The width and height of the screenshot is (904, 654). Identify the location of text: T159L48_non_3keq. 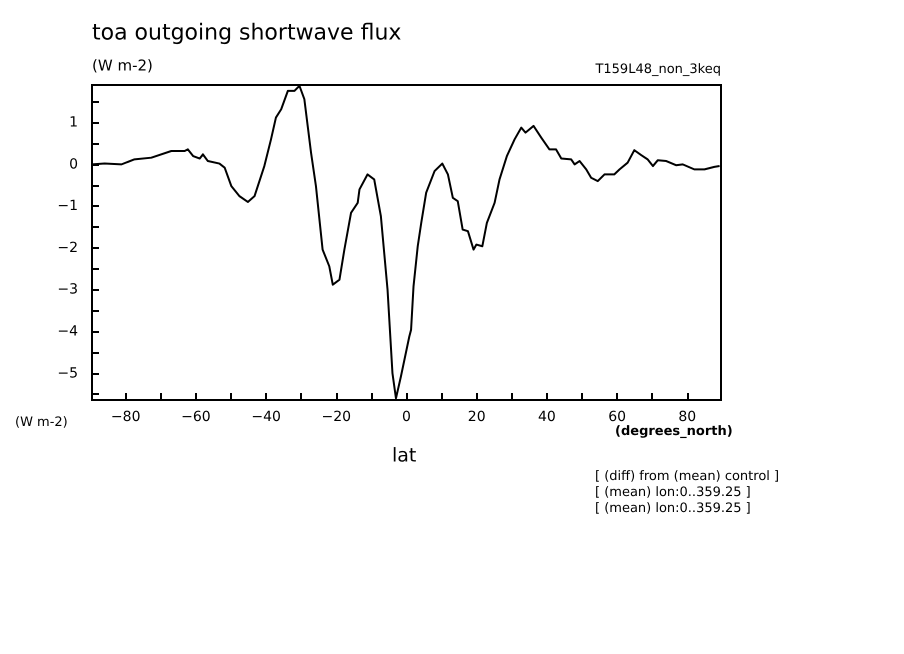
(658, 69).